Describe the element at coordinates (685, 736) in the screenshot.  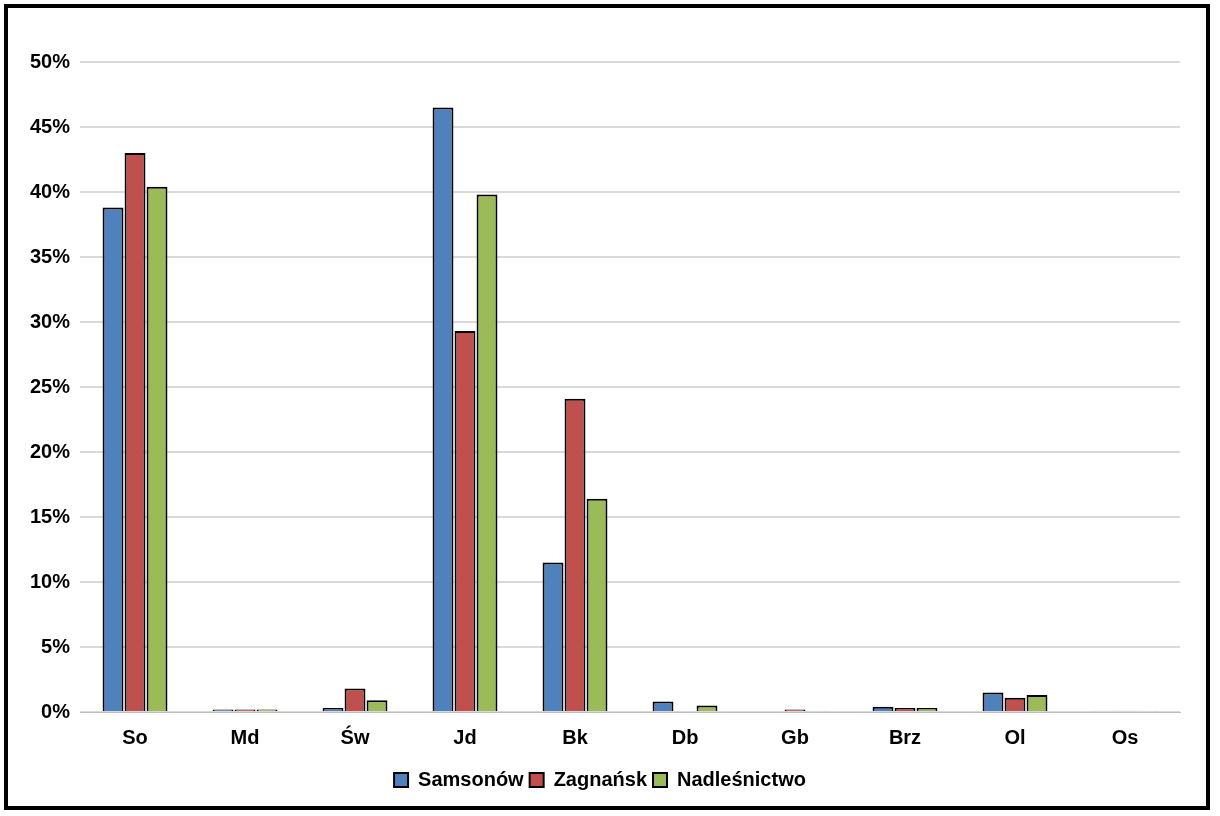
I see `x-tick-label: Db` at that location.